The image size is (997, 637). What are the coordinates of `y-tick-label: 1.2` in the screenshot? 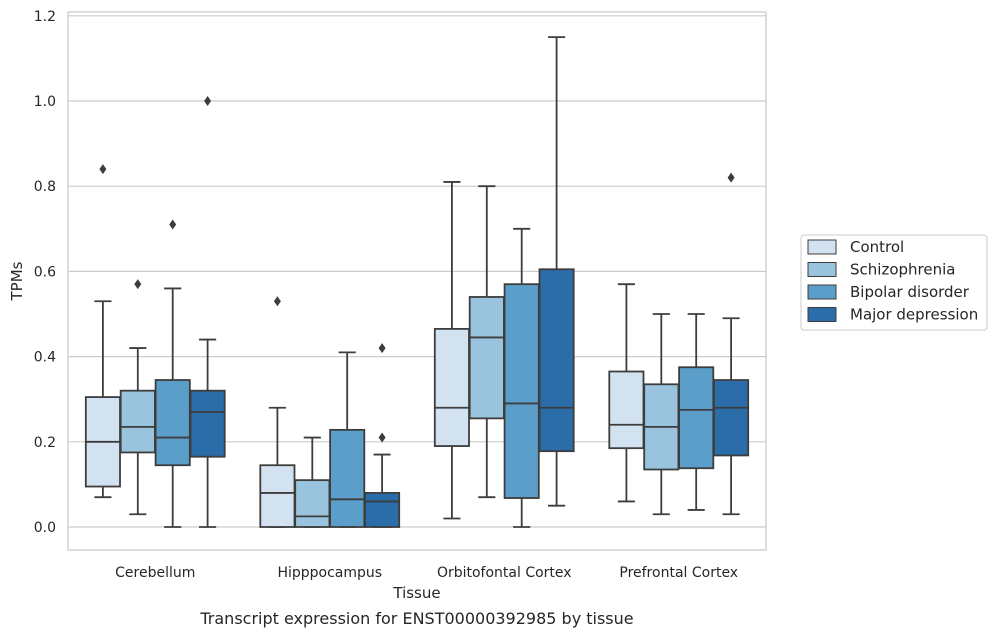 It's located at (45, 17).